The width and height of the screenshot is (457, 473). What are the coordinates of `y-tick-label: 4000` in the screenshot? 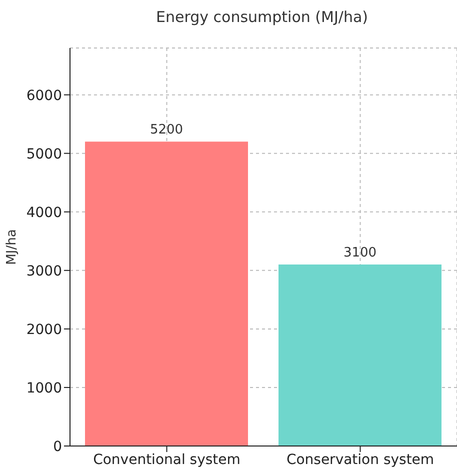 It's located at (44, 212).